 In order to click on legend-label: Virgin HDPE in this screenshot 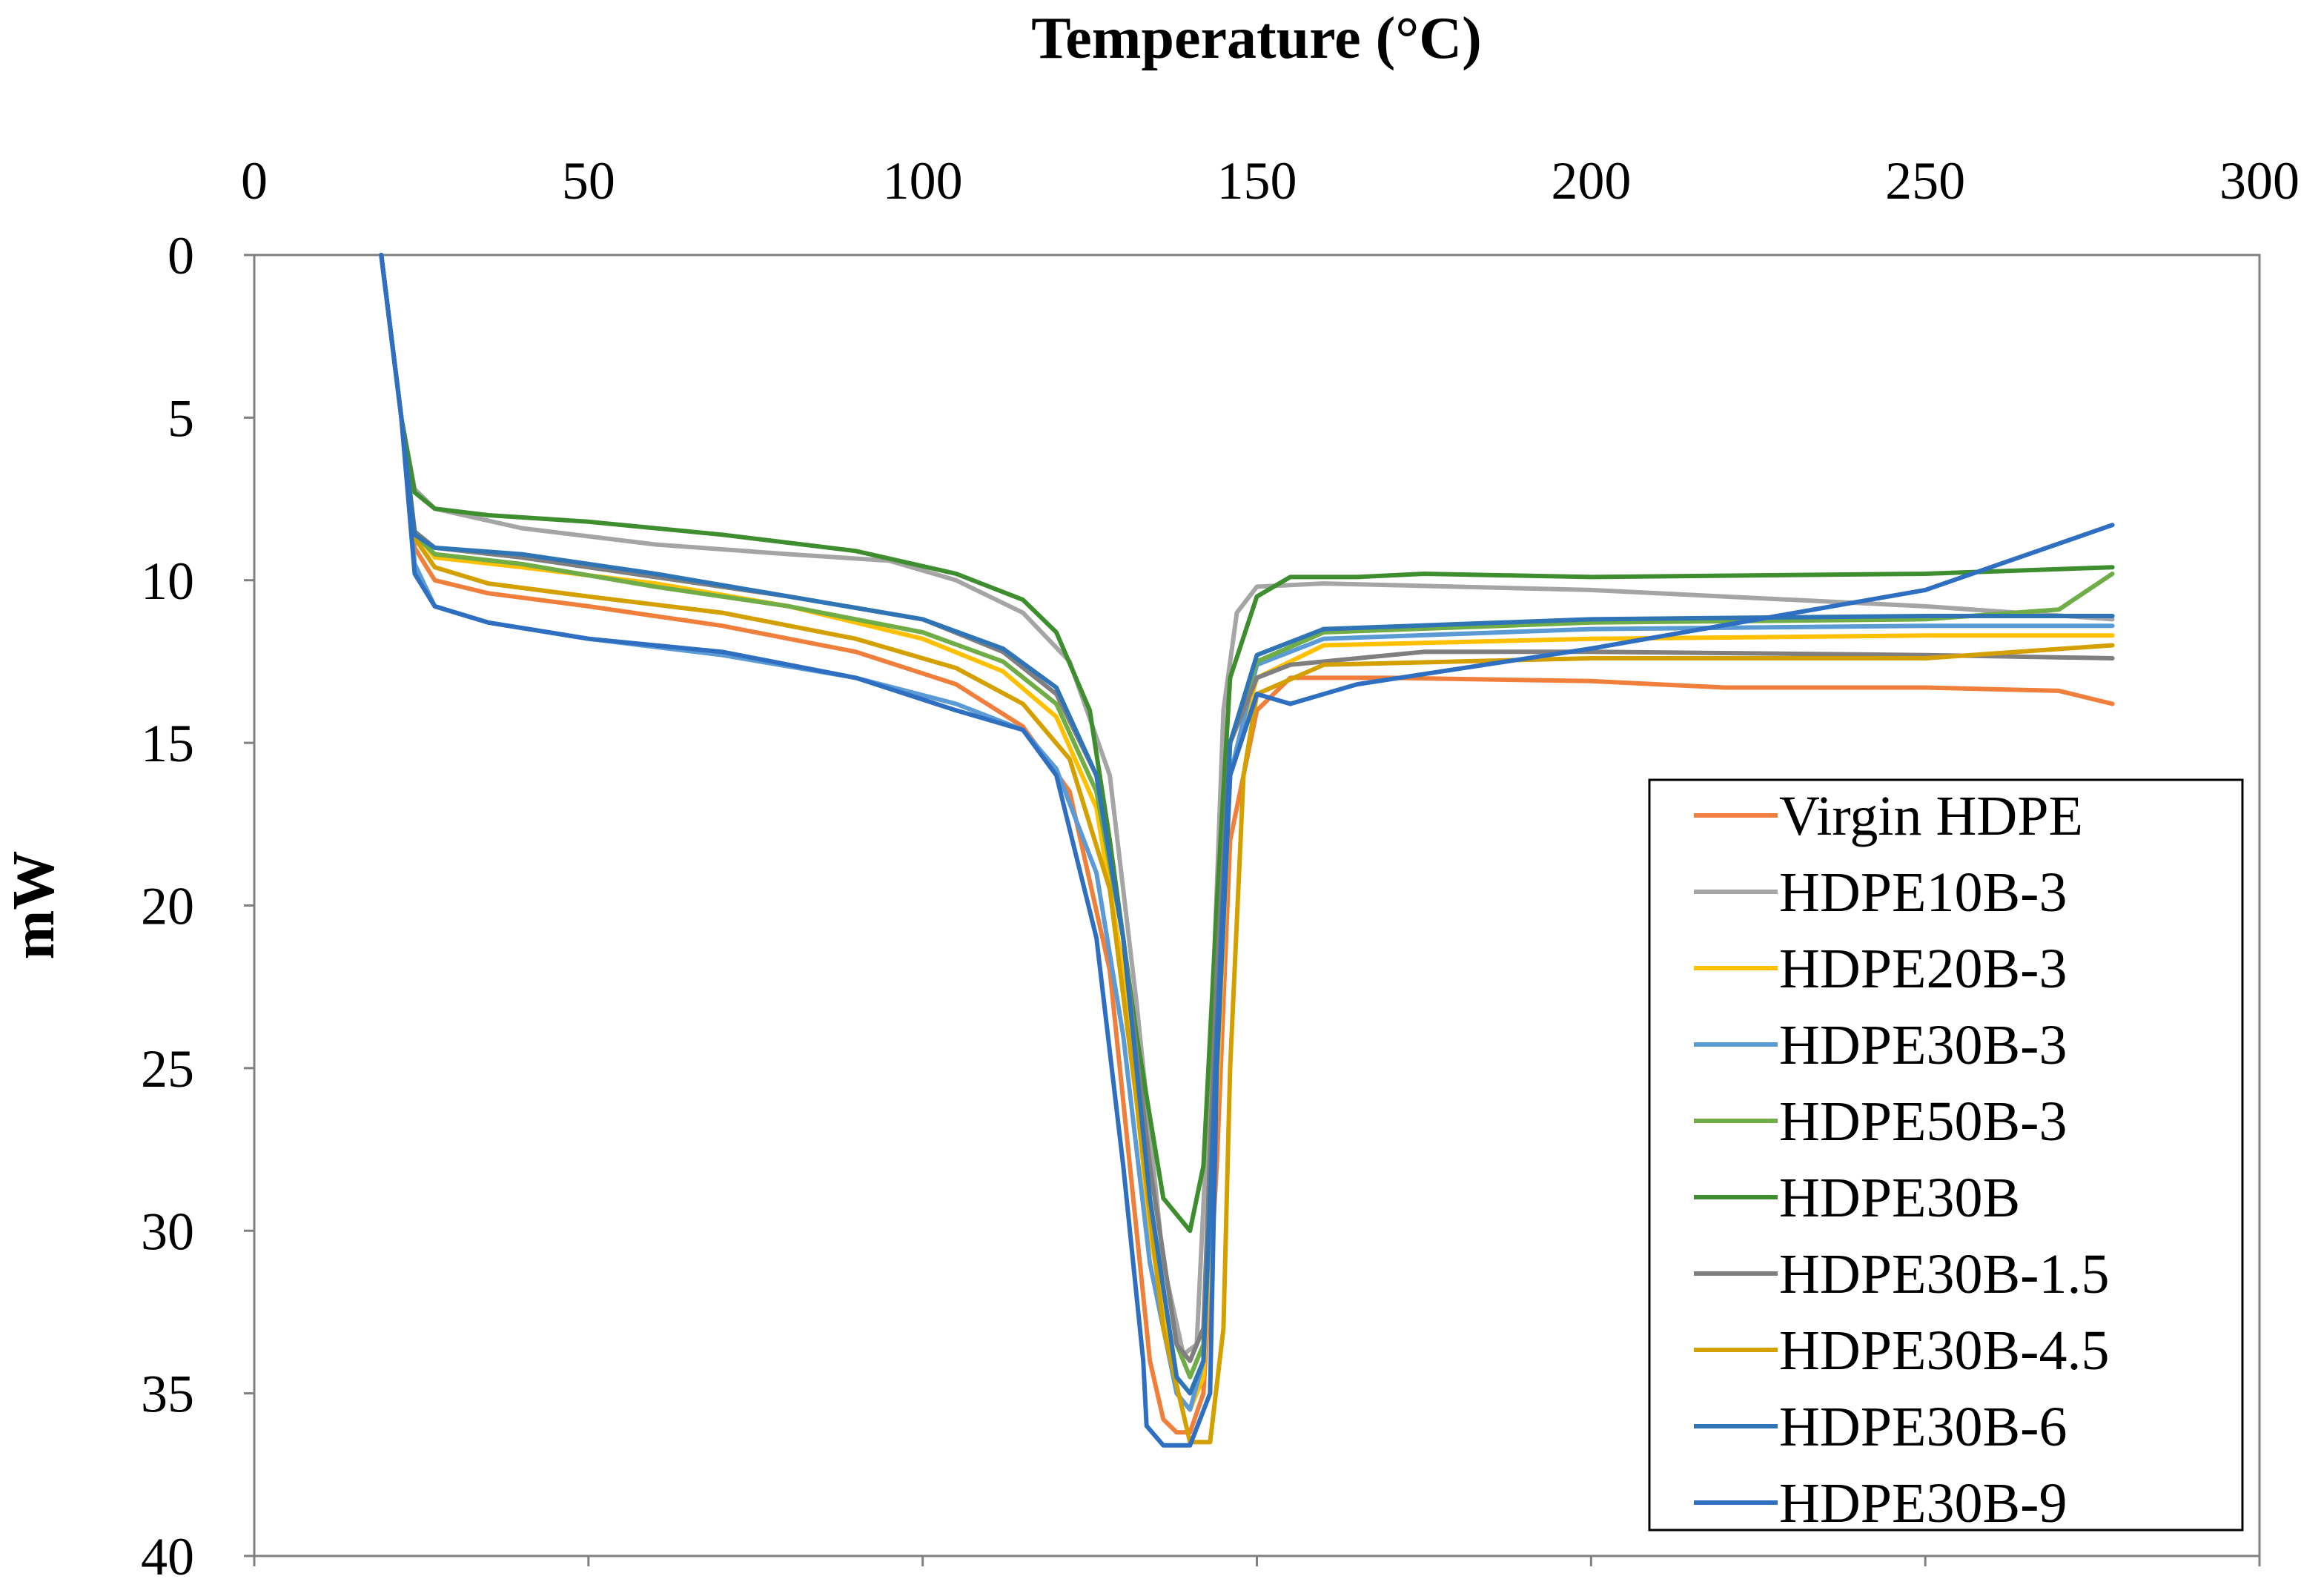, I will do `click(1931, 816)`.